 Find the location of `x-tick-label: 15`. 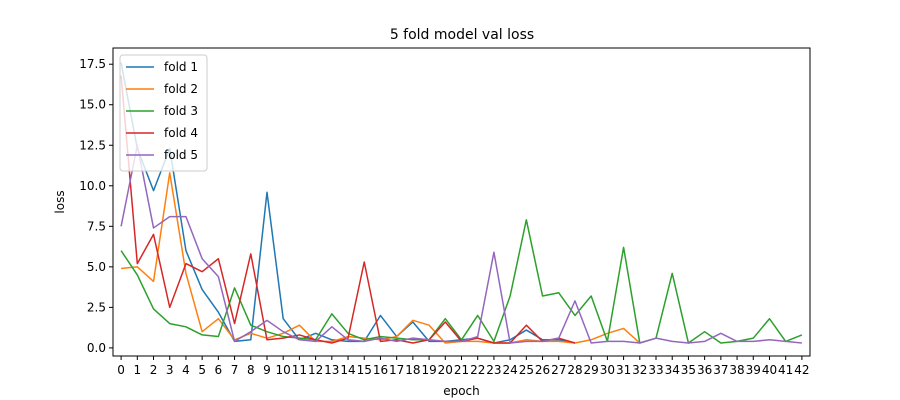

x-tick-label: 15 is located at coordinates (364, 370).